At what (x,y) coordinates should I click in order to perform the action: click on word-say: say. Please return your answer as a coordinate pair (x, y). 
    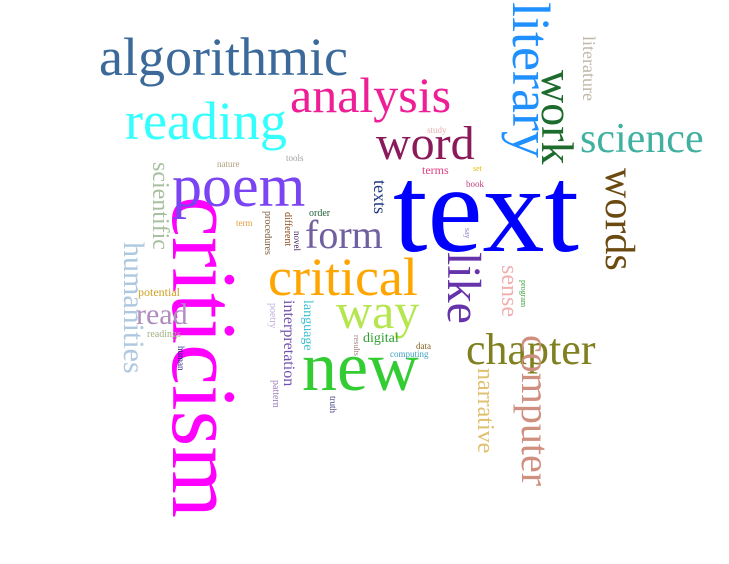
    Looking at the image, I should click on (467, 233).